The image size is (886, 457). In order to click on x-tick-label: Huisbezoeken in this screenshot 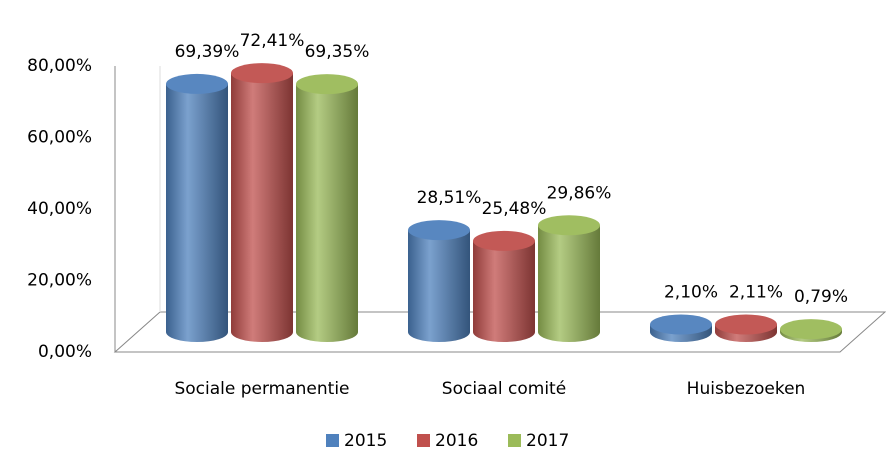, I will do `click(746, 389)`.